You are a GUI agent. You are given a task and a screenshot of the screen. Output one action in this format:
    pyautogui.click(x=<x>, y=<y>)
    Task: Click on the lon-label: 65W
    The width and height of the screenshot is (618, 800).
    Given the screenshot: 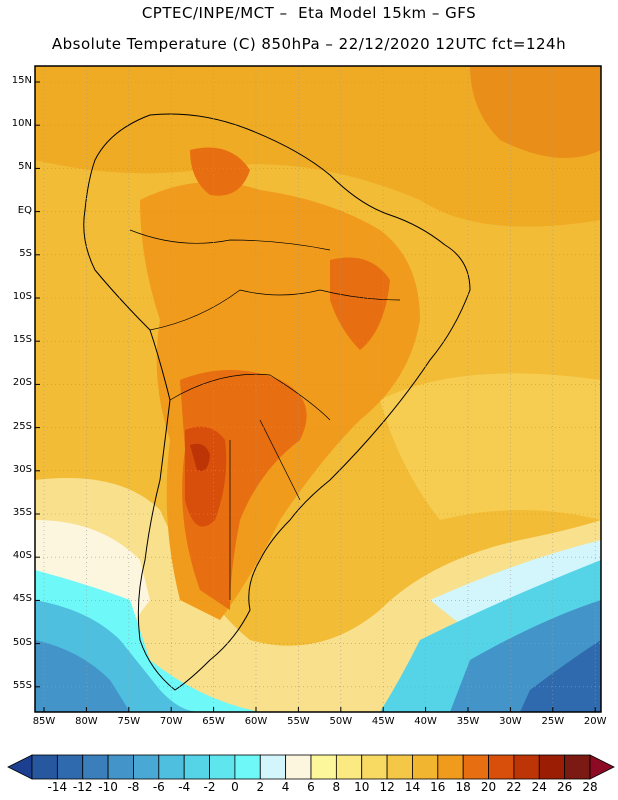 What is the action you would take?
    pyautogui.click(x=213, y=721)
    